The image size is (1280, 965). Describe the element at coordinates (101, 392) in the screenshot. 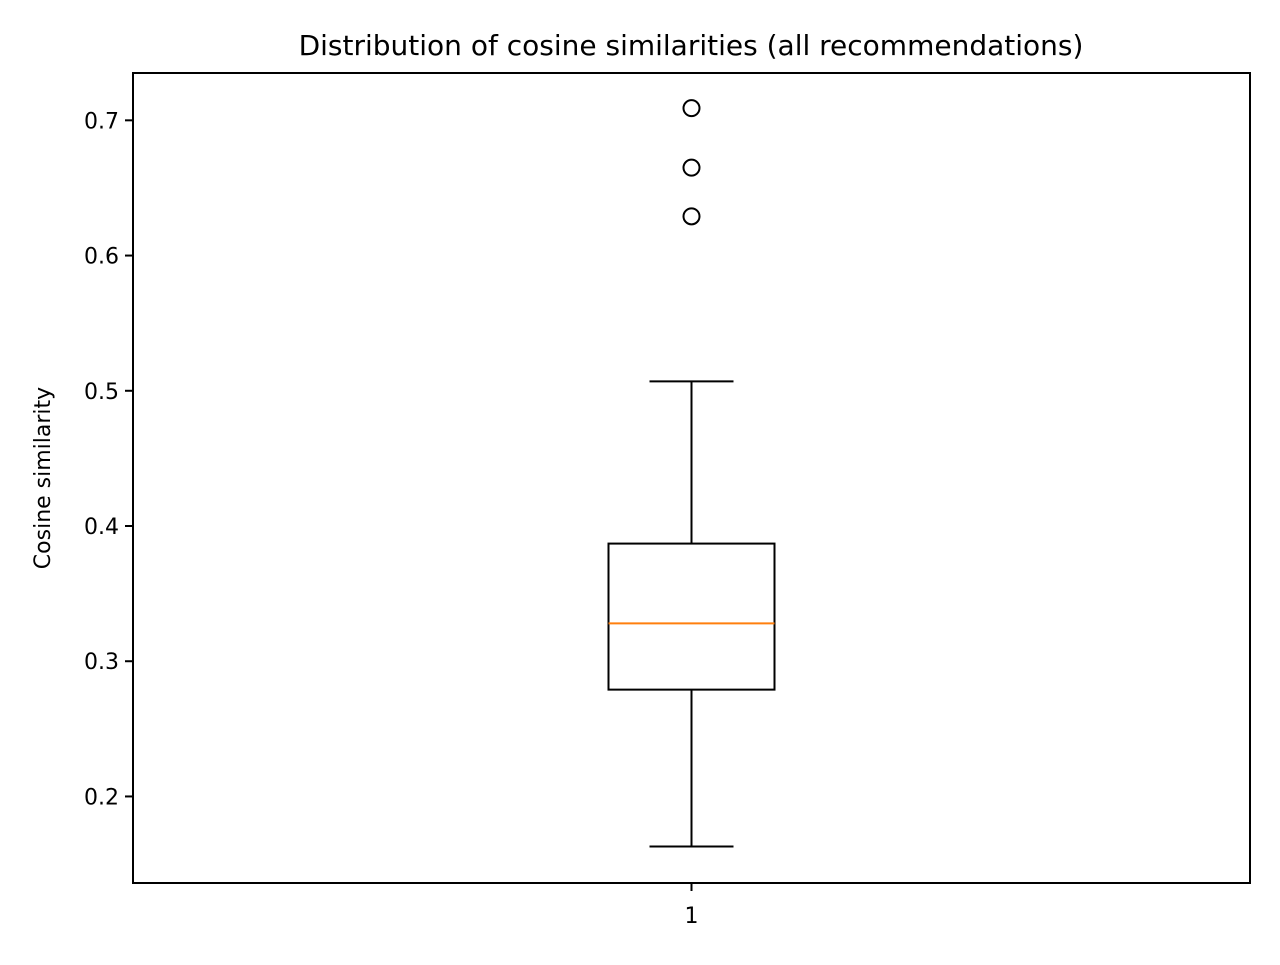

I see `y-tick-label: 0.5` at that location.